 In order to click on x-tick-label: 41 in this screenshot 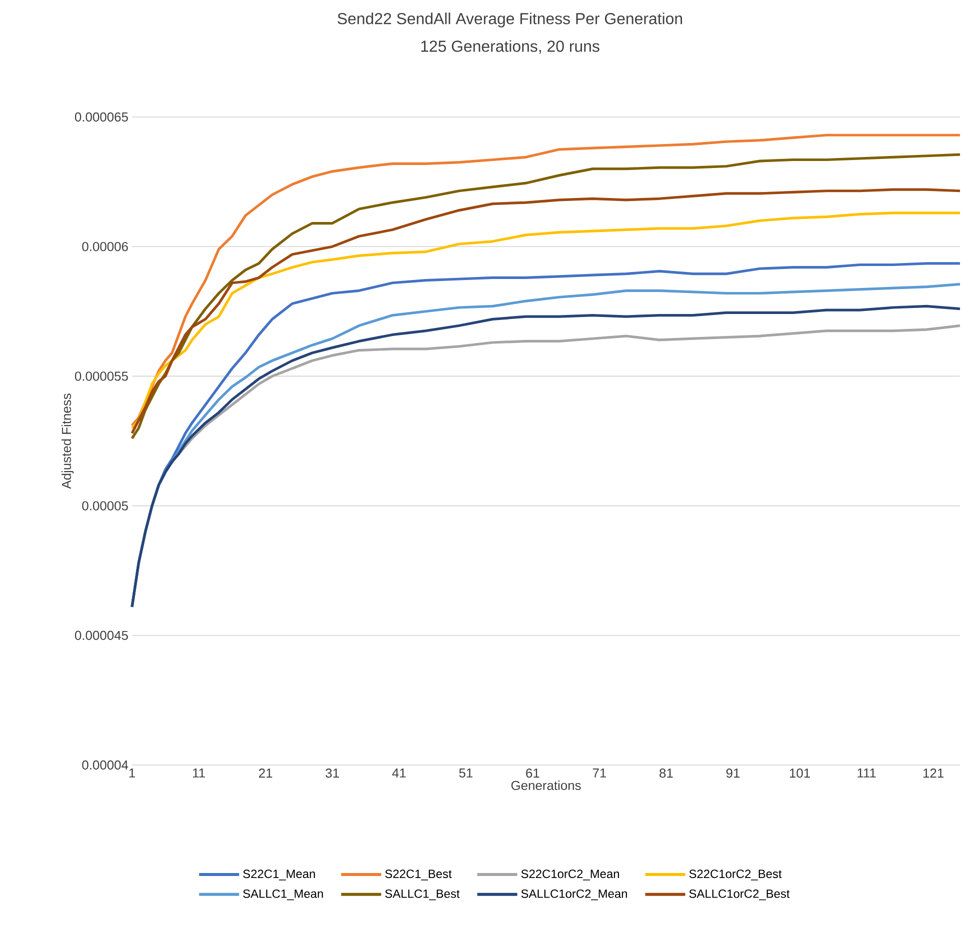, I will do `click(399, 773)`.